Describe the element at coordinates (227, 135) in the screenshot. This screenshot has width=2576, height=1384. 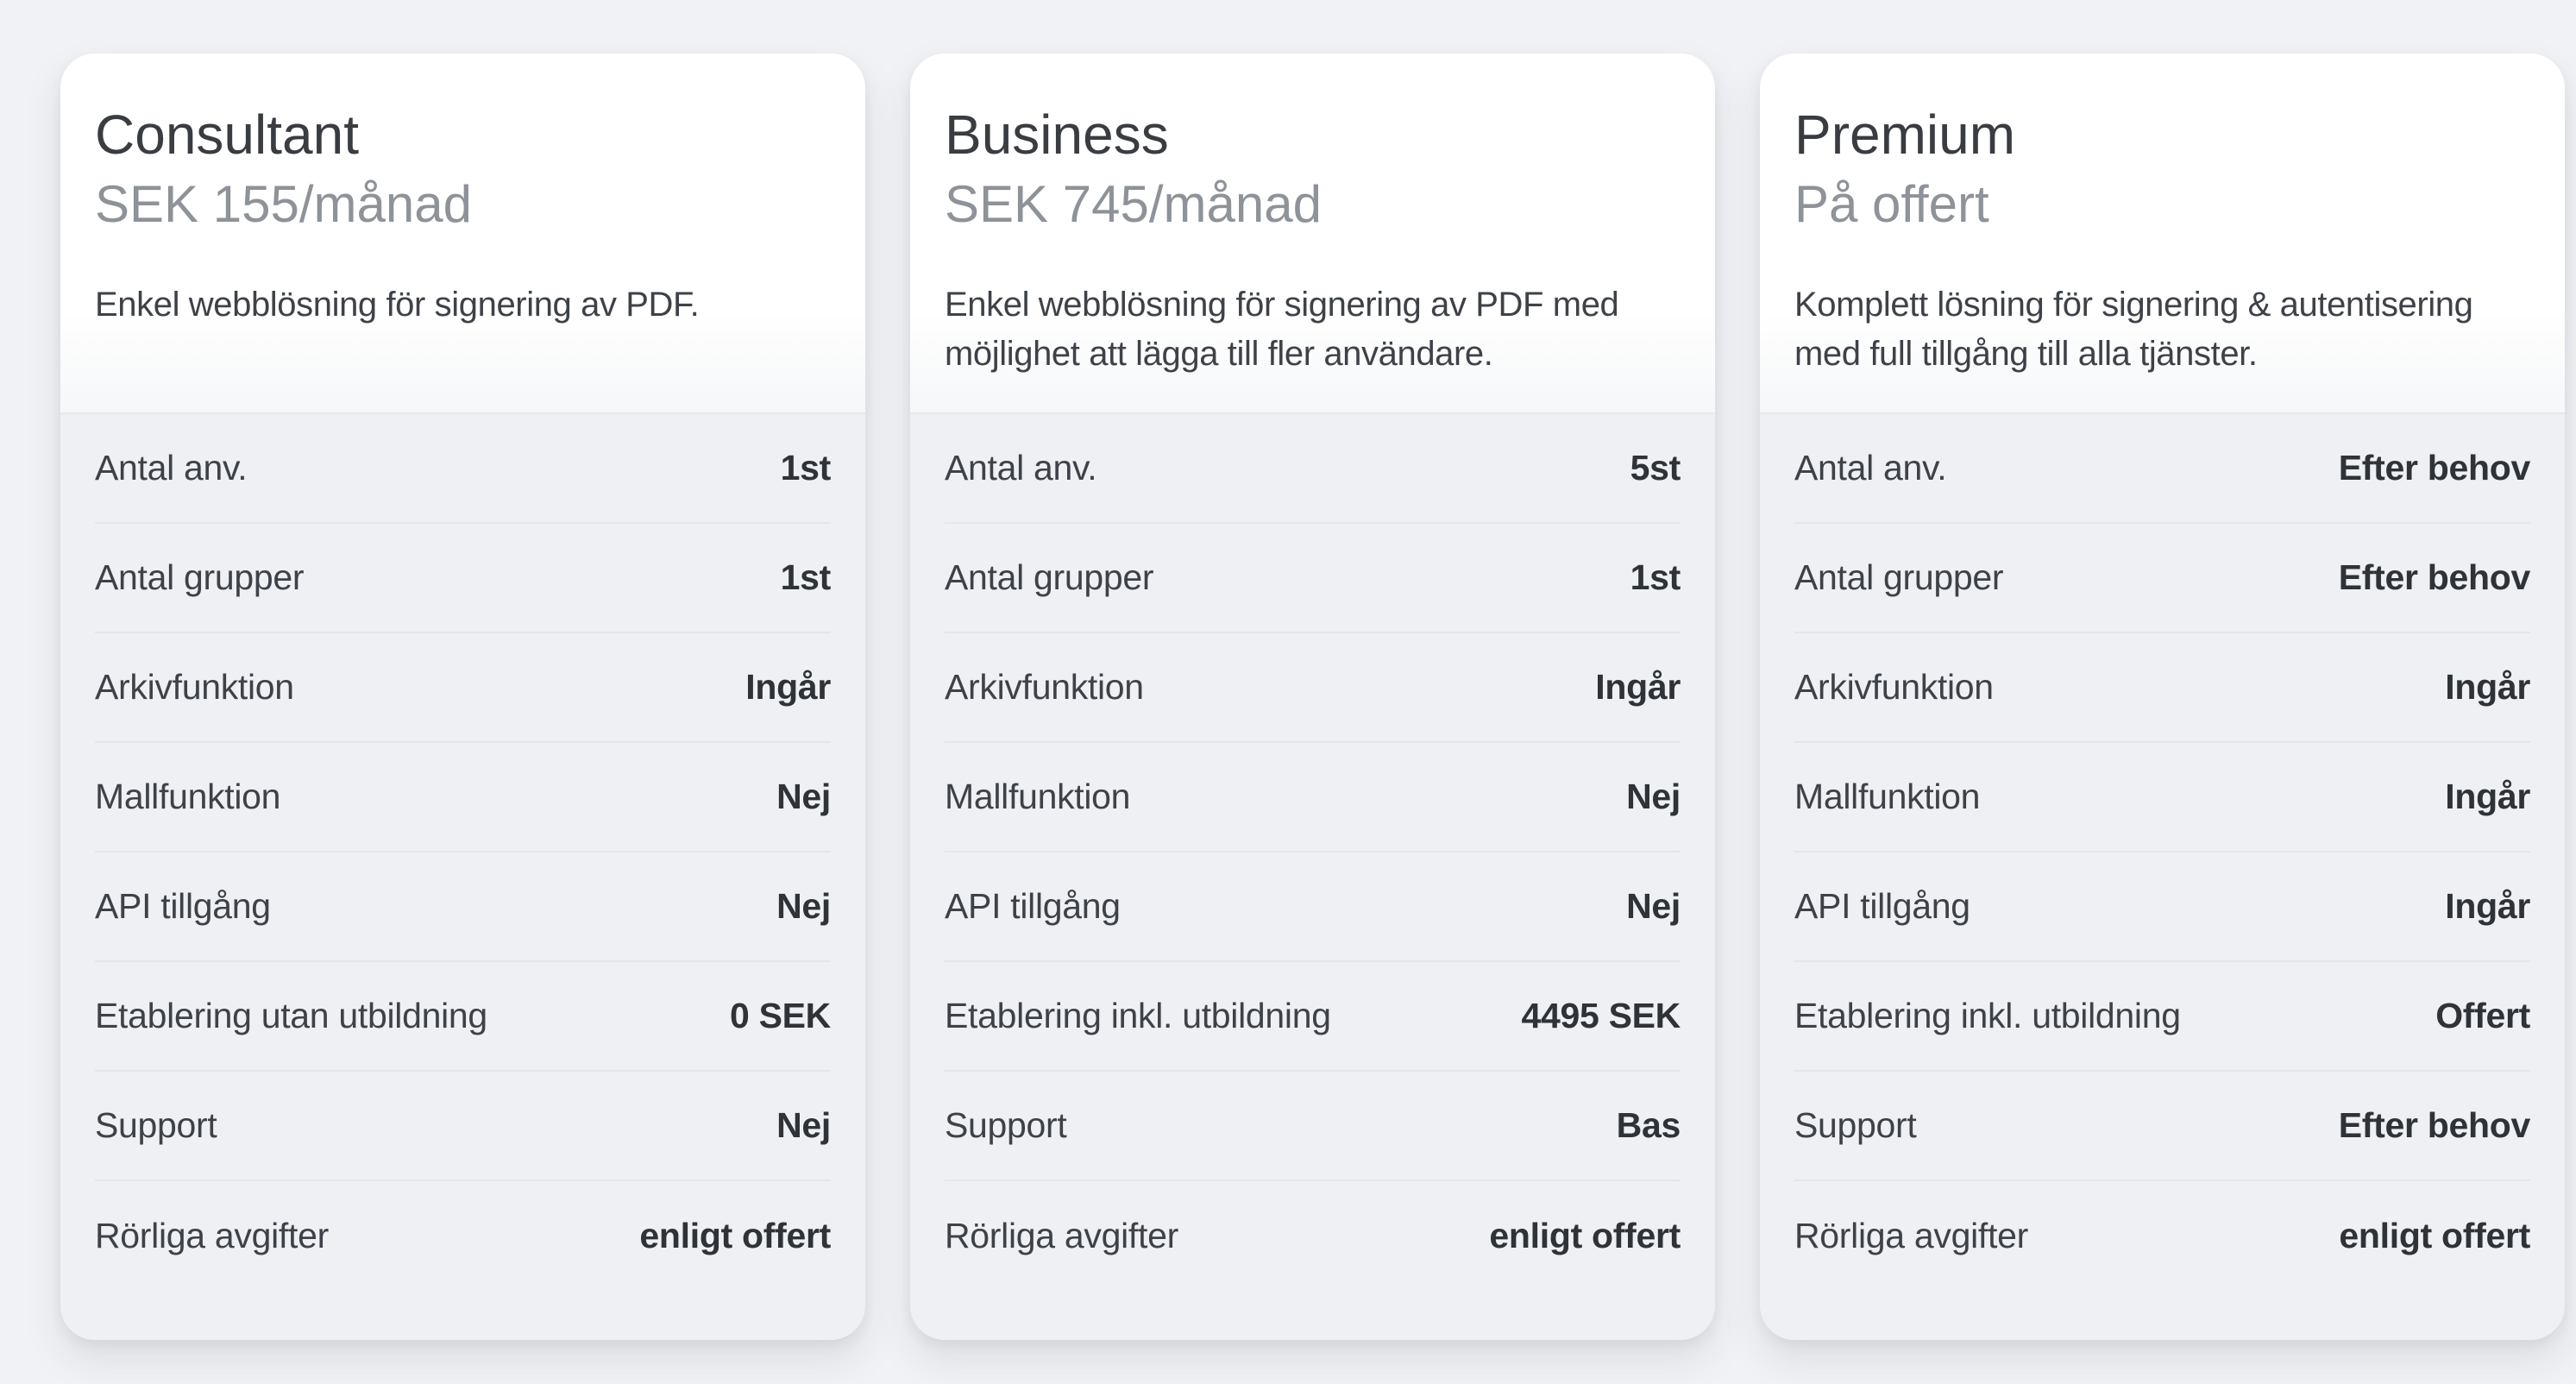
I see `plan-title: Consultant` at that location.